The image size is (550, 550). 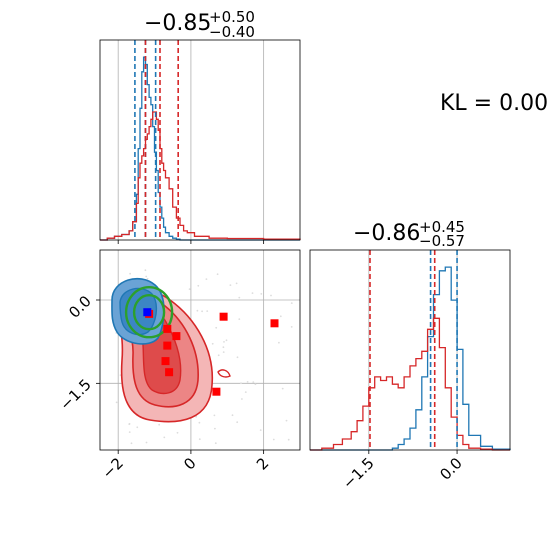 What do you see at coordinates (177, 23) in the screenshot?
I see `title-param1-main: −0.85` at bounding box center [177, 23].